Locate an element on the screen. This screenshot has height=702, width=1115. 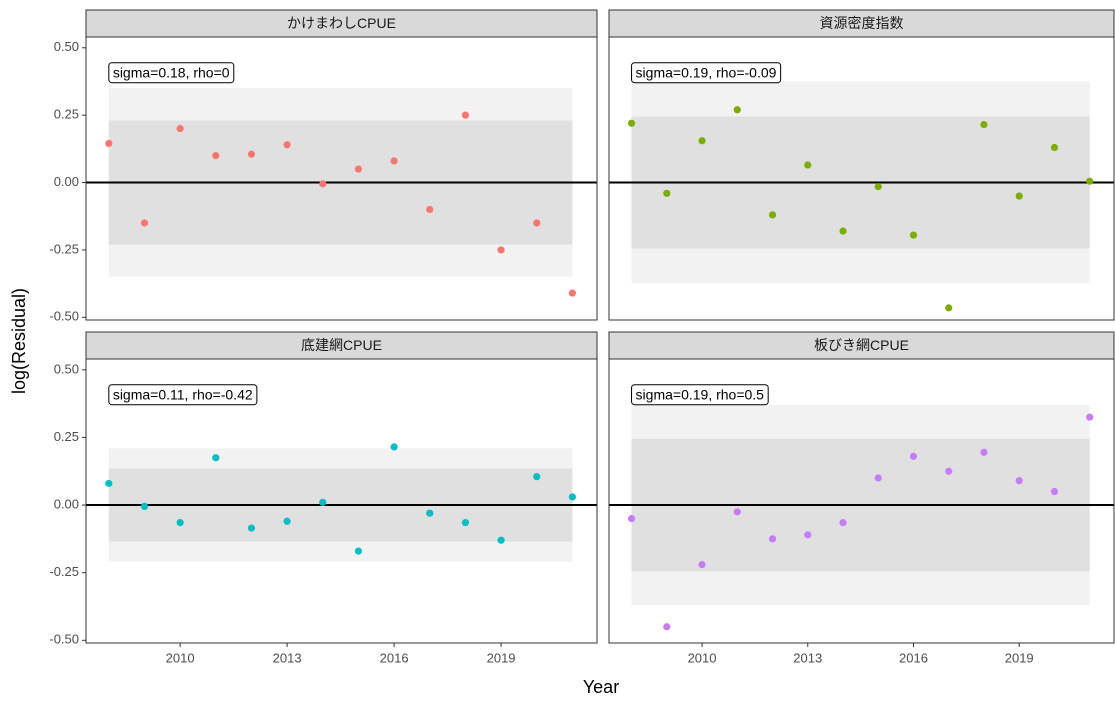
y-axis-title: log(Residual) is located at coordinates (19, 341).